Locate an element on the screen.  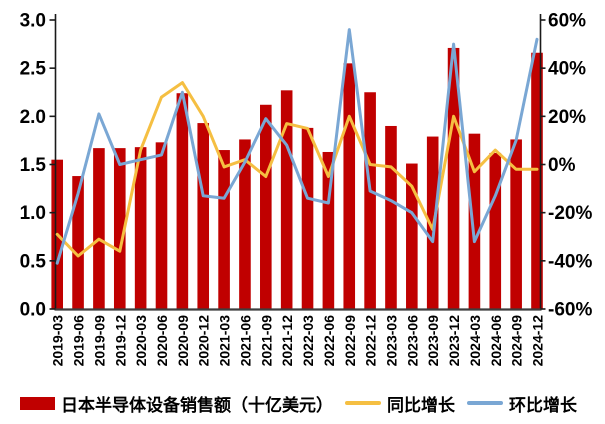
x-tick-label: 2024-12 is located at coordinates (538, 341).